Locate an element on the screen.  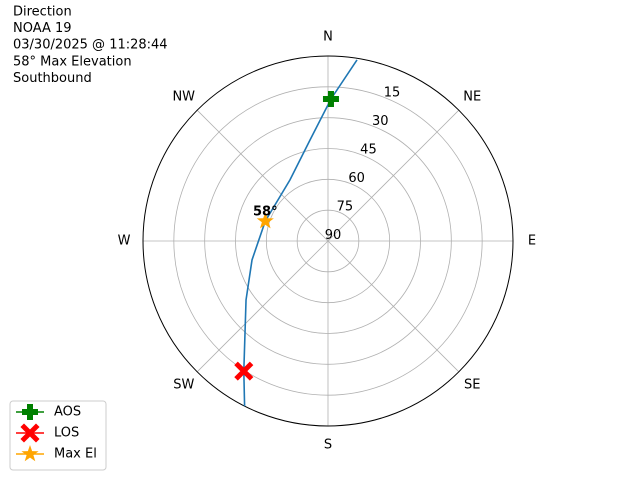
theta-tick-label: SW is located at coordinates (183, 385).